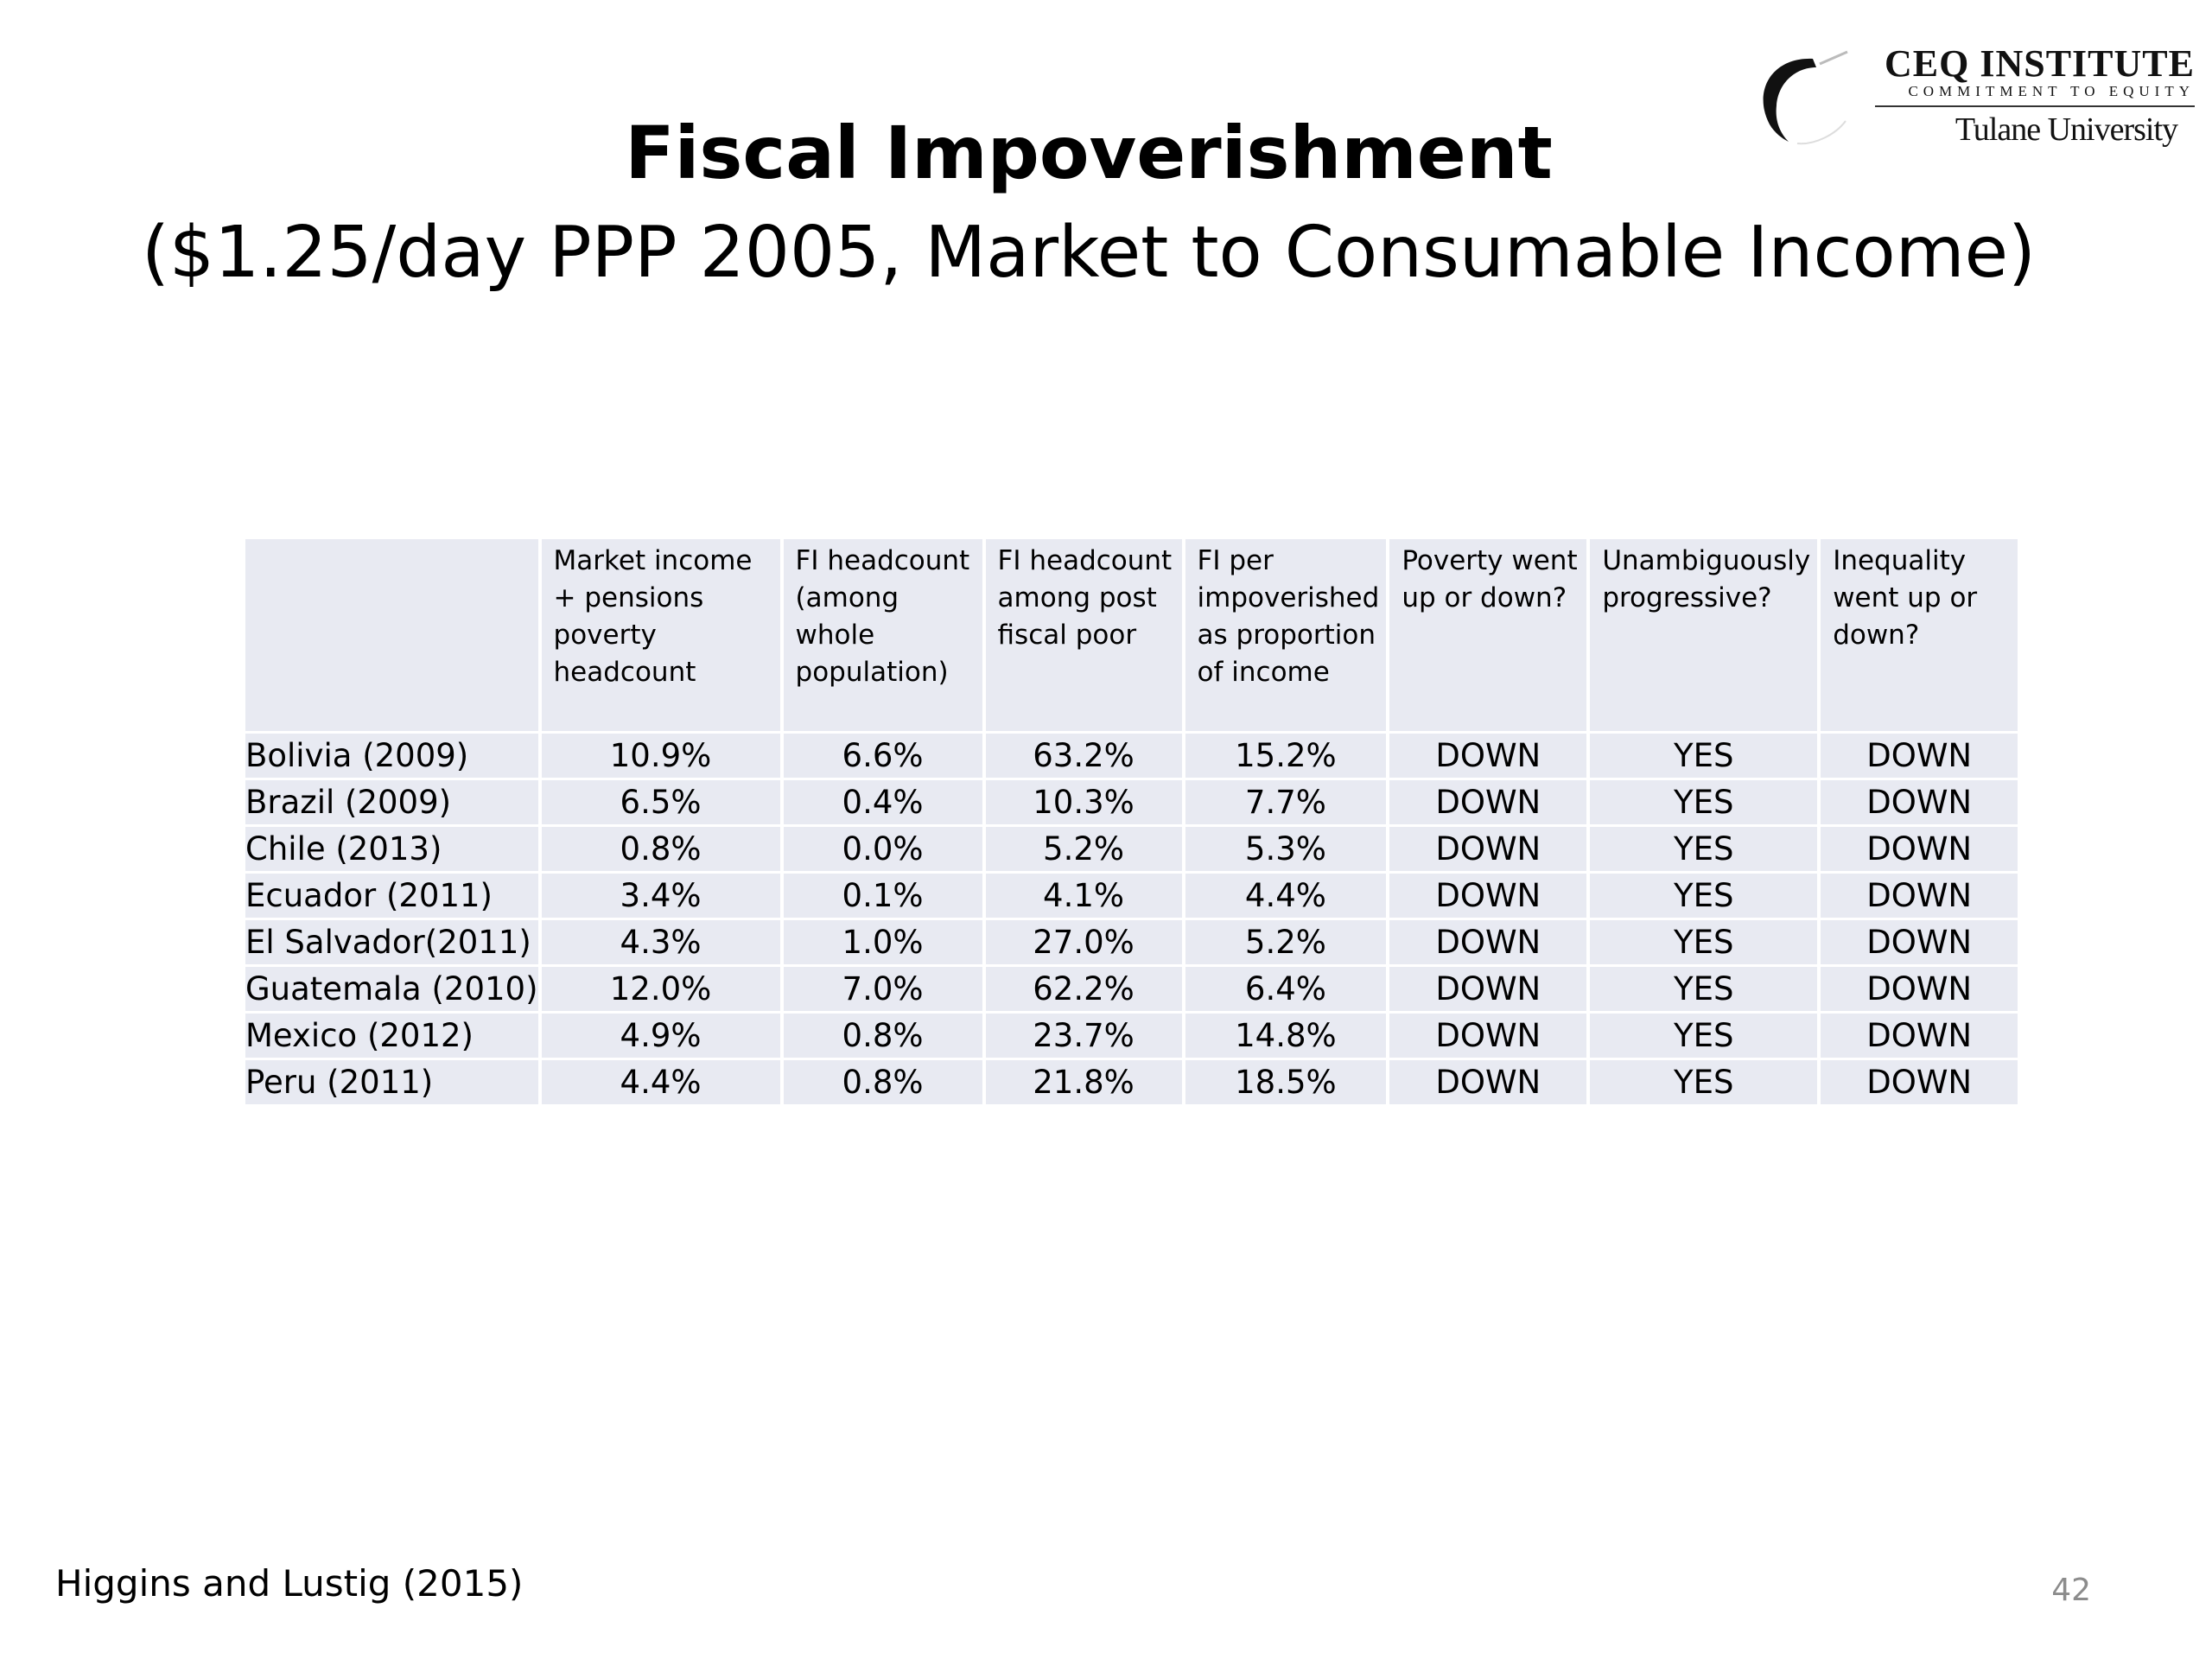  What do you see at coordinates (660, 941) in the screenshot?
I see `table-cell: 4.3%` at bounding box center [660, 941].